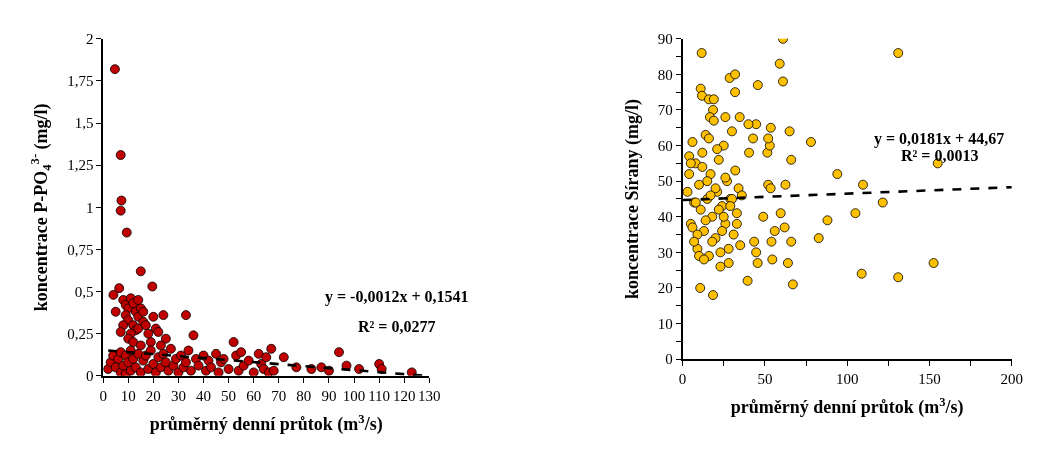  What do you see at coordinates (404, 395) in the screenshot?
I see `x-tick-label: 120` at bounding box center [404, 395].